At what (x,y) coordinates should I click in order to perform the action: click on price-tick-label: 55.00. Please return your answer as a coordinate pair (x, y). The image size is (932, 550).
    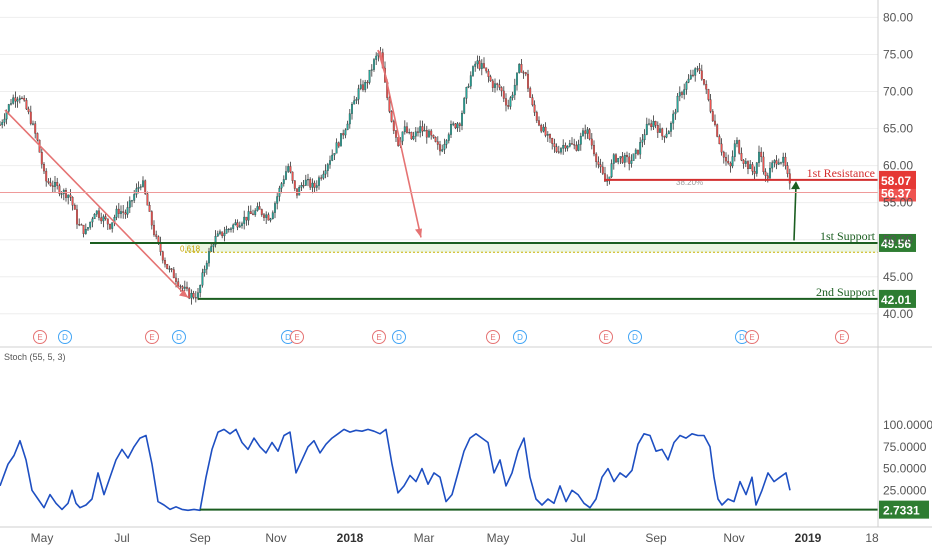
    Looking at the image, I should click on (898, 203).